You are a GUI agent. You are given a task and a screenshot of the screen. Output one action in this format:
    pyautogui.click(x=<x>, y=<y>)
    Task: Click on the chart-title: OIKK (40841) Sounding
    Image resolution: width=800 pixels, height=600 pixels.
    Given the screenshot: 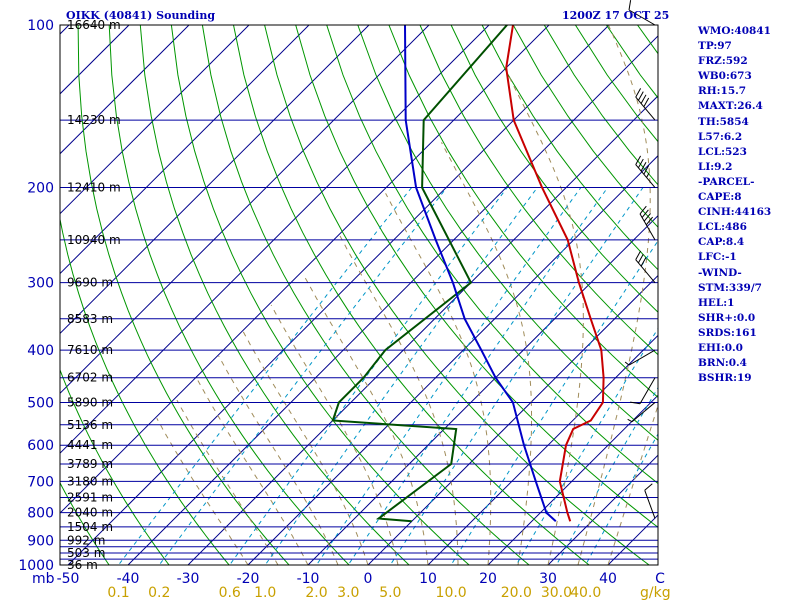 What is the action you would take?
    pyautogui.click(x=141, y=15)
    